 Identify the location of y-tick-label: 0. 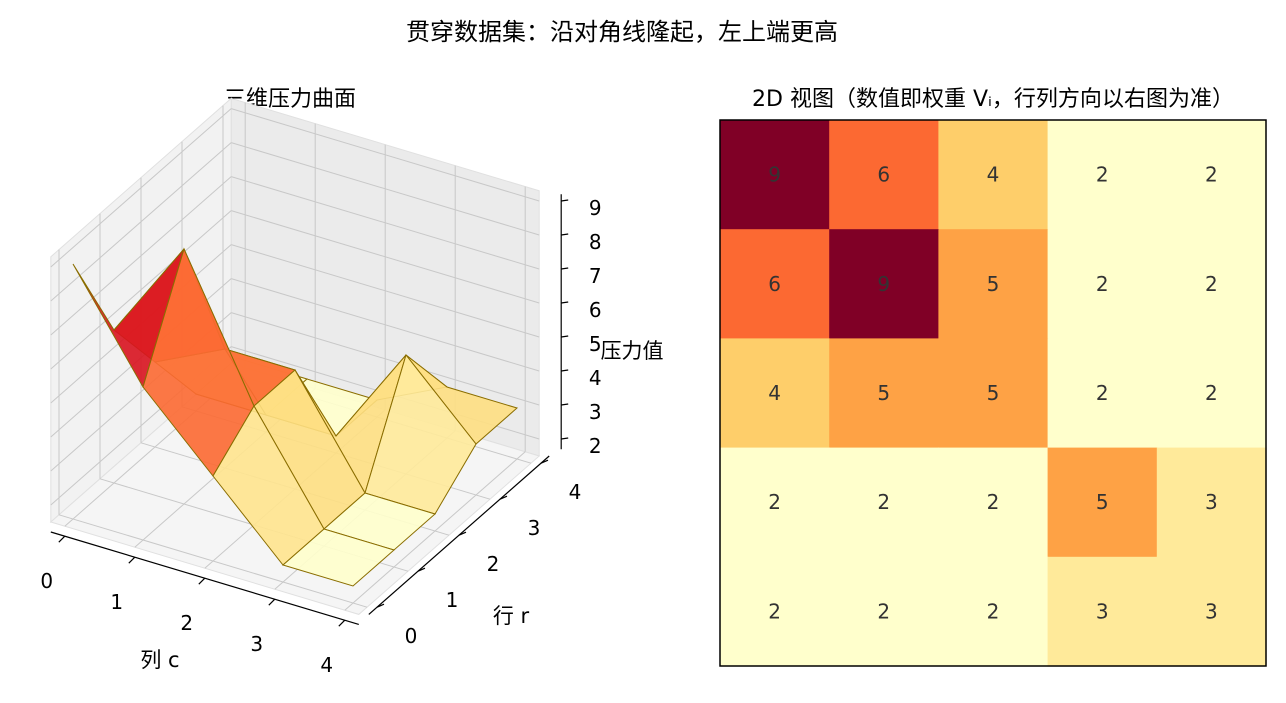
(411, 636).